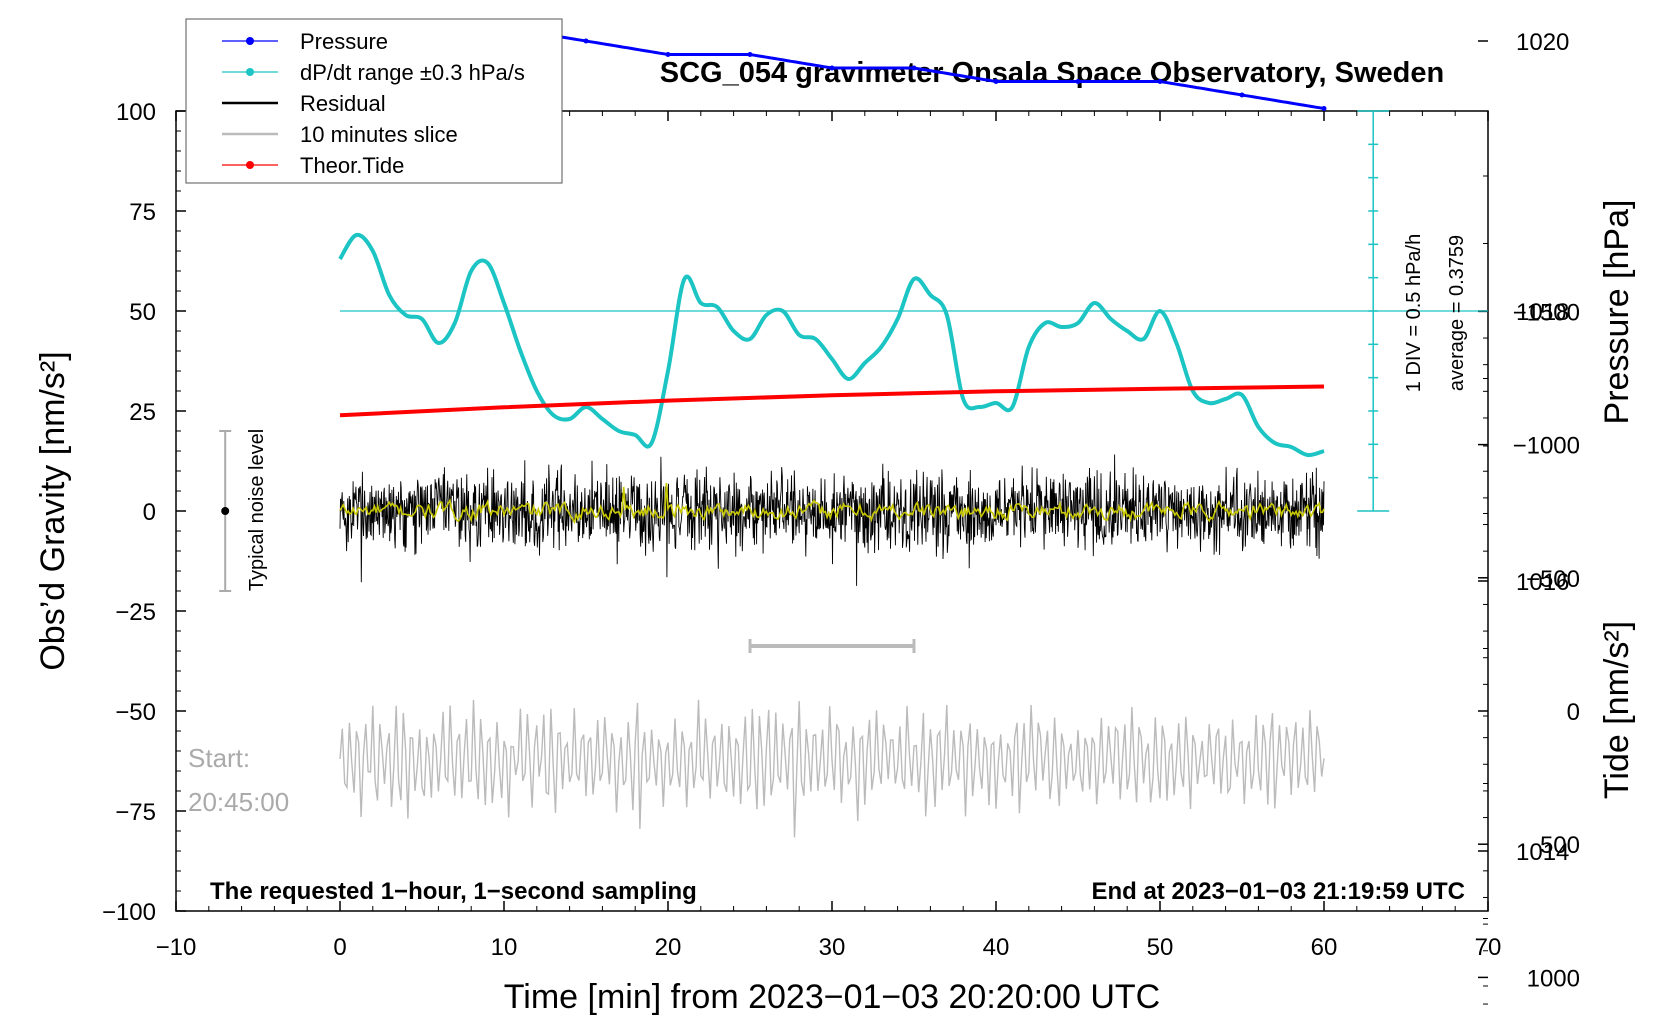 This screenshot has height=1020, width=1676. Describe the element at coordinates (832, 997) in the screenshot. I see `x-axis-label: Time [min] from 2023−01−03 20:20:00 UTC` at that location.